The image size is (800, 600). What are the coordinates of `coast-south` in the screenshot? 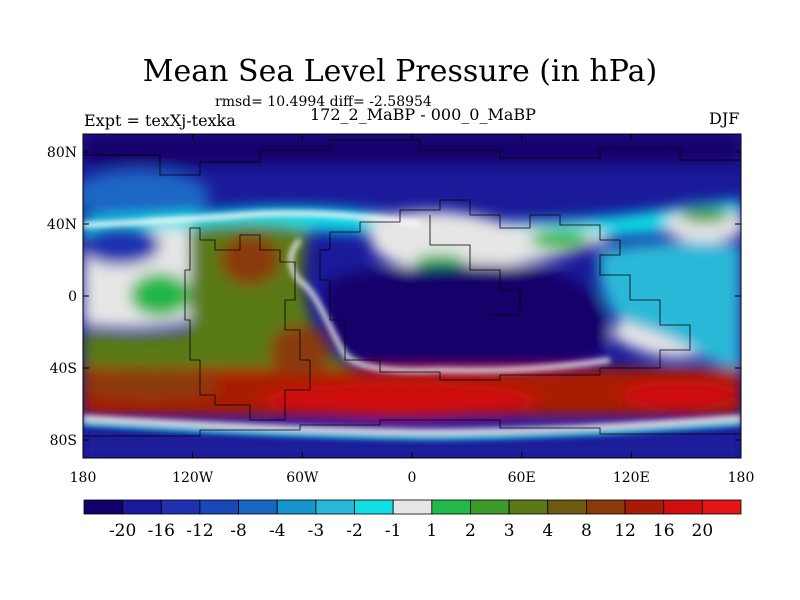 It's located at (412, 428).